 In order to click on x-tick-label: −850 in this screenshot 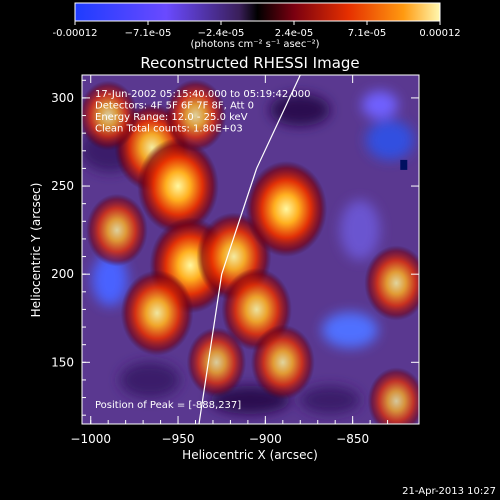, I will do `click(352, 439)`.